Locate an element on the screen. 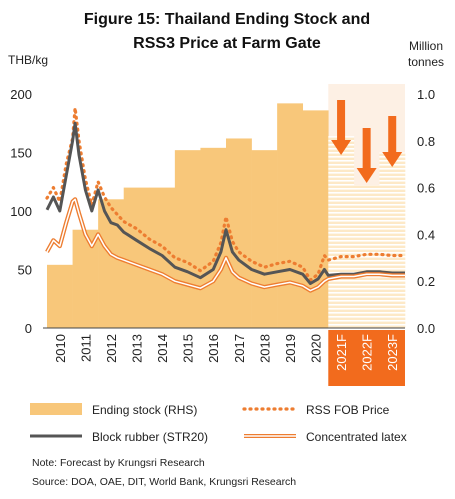 The width and height of the screenshot is (455, 499). y-right-tick-0-2: 0.2 is located at coordinates (426, 281).